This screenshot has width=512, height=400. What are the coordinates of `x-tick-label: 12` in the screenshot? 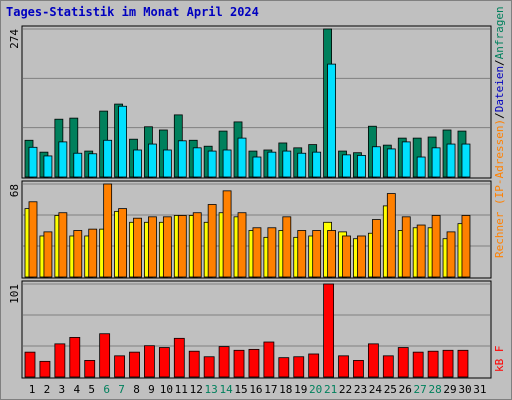 It's located at (196, 389).